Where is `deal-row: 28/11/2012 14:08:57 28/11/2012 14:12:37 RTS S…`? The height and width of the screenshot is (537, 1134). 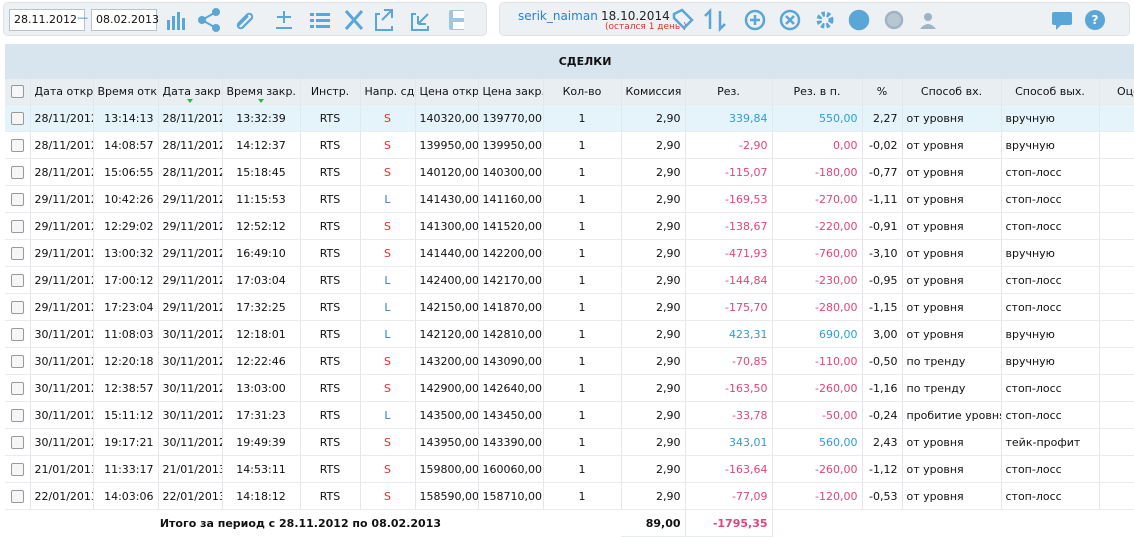
deal-row: 28/11/2012 14:08:57 28/11/2012 14:12:37 RTS S… is located at coordinates (569, 145).